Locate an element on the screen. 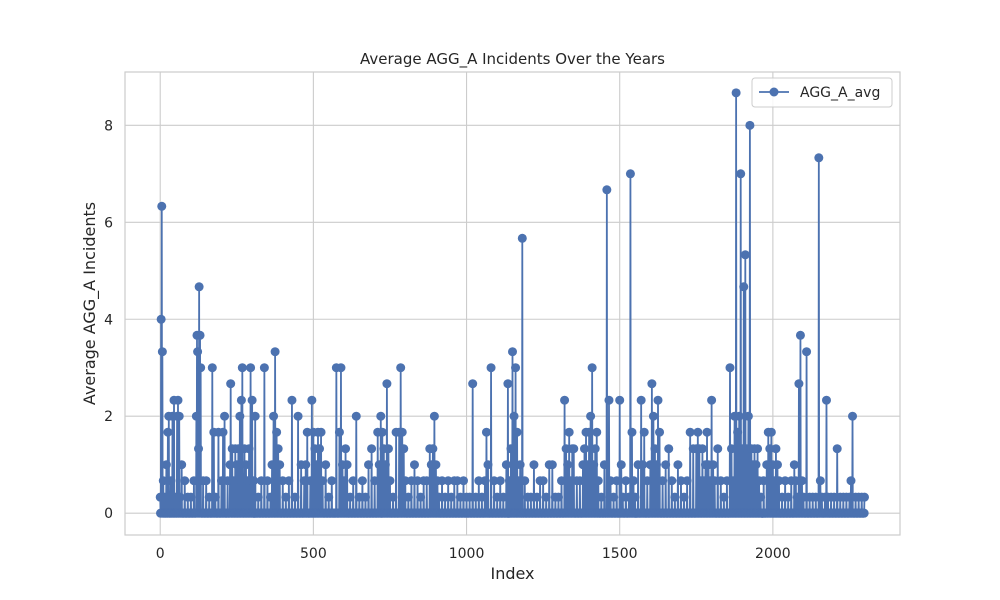 The image size is (1000, 600). legend-marker-swatch is located at coordinates (774, 92).